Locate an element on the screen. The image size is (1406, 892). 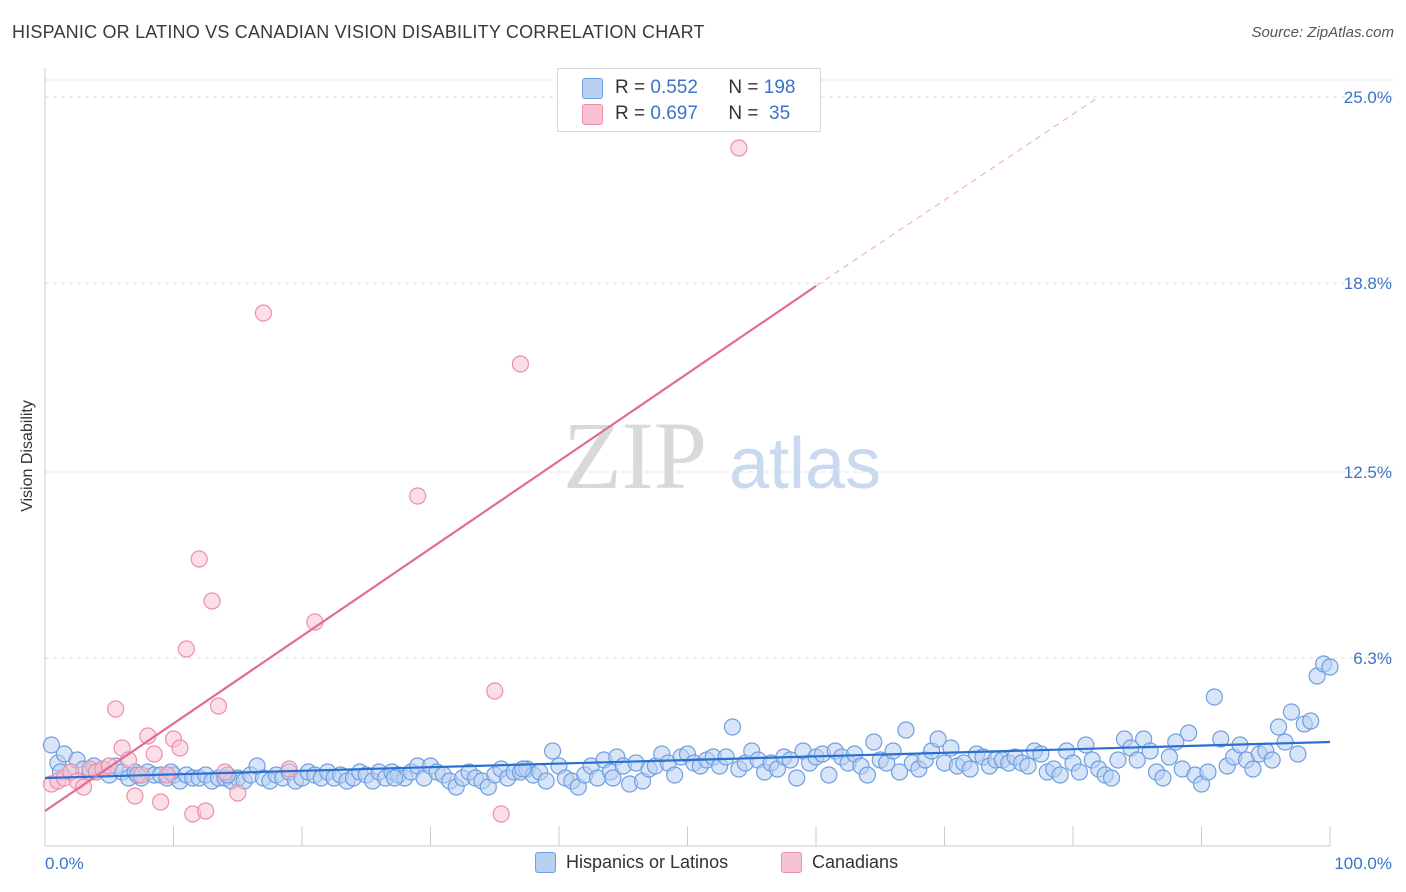
x-tick-label: 0.0% is located at coordinates (64, 863).